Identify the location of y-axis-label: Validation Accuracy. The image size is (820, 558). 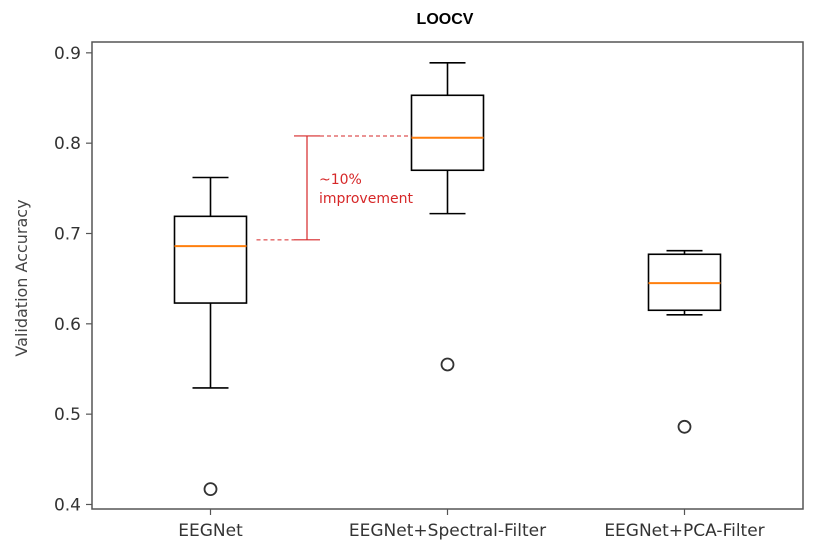
(21, 277).